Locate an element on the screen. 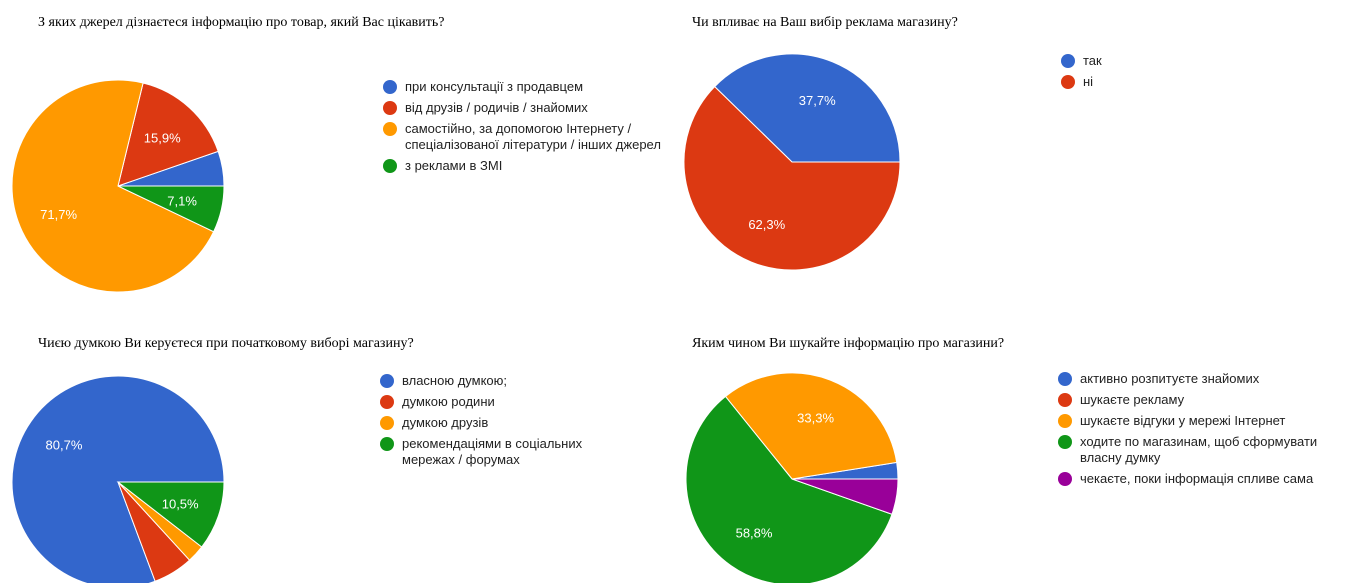 Image resolution: width=1346 pixels, height=583 pixels. legend-label: шукаєте відгуки у мережі Інтернет is located at coordinates (1183, 420).